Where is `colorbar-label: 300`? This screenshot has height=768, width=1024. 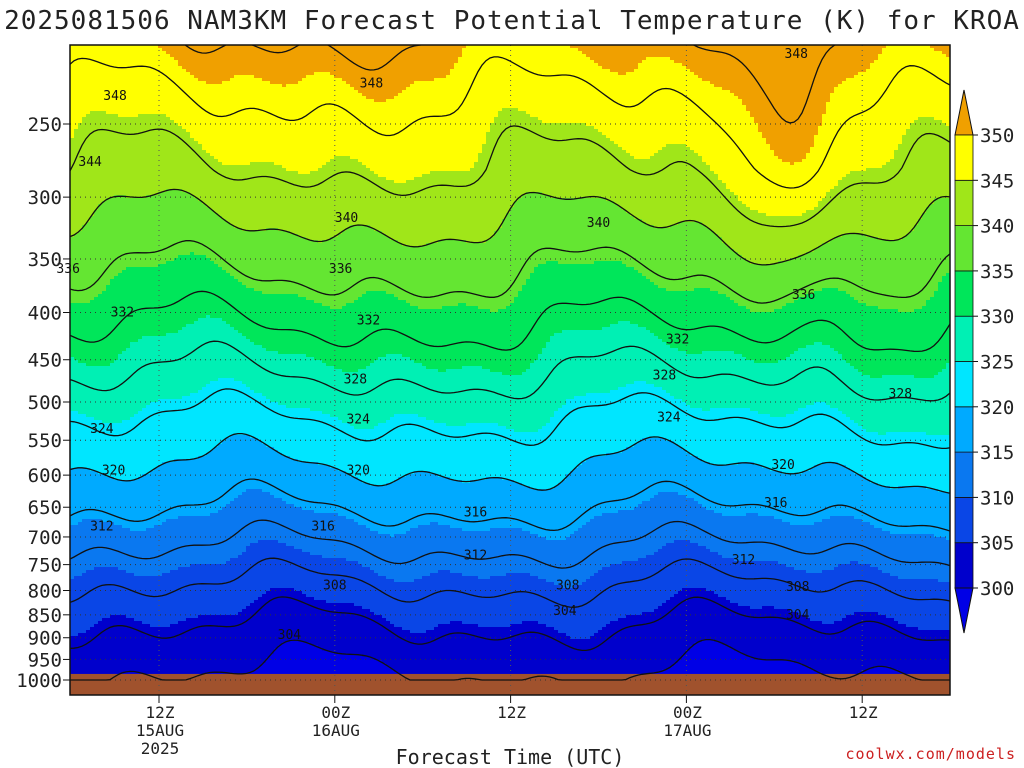
colorbar-label: 300 is located at coordinates (997, 589).